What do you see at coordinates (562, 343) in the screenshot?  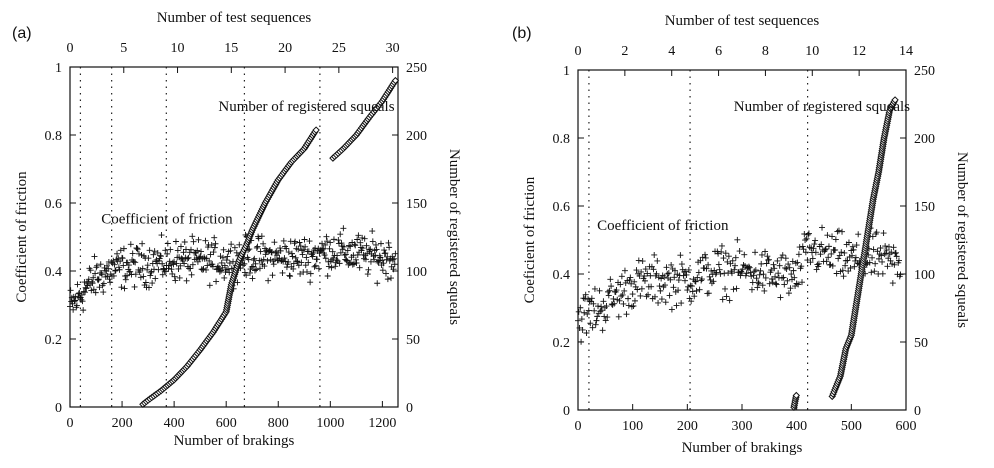 I see `y-tick-label: 0.2` at bounding box center [562, 343].